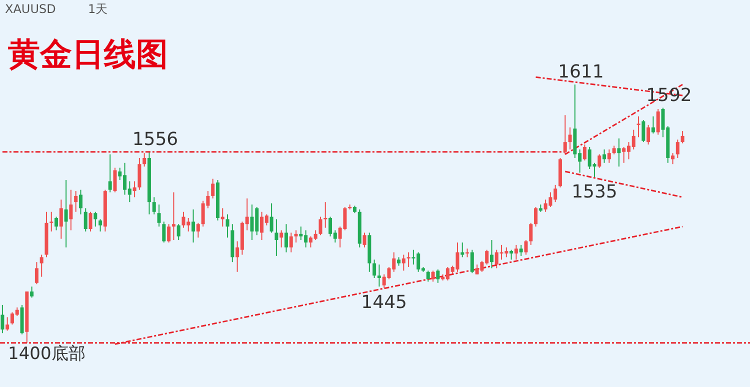 The width and height of the screenshot is (750, 387). Describe the element at coordinates (30, 9) in the screenshot. I see `annotation: XAUUSD` at that location.